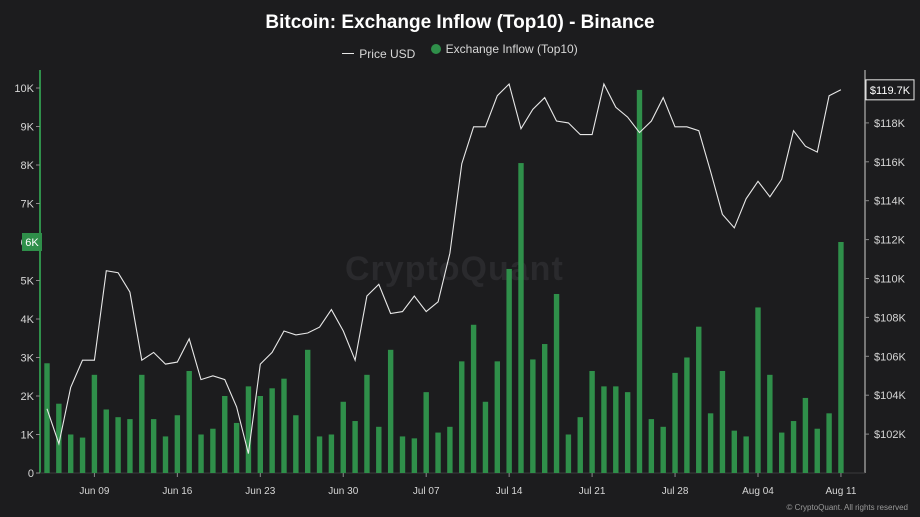 The height and width of the screenshot is (517, 920). What do you see at coordinates (758, 491) in the screenshot?
I see `x-tick-label: Aug 04` at bounding box center [758, 491].